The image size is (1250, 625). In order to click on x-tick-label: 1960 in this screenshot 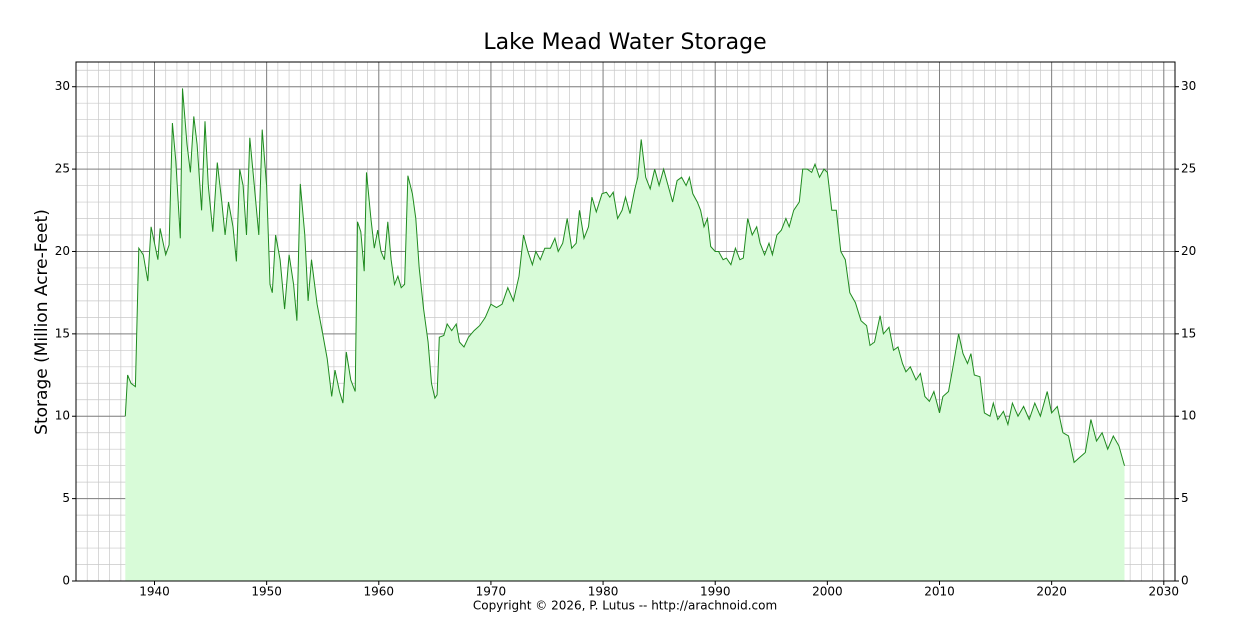, I will do `click(379, 592)`.